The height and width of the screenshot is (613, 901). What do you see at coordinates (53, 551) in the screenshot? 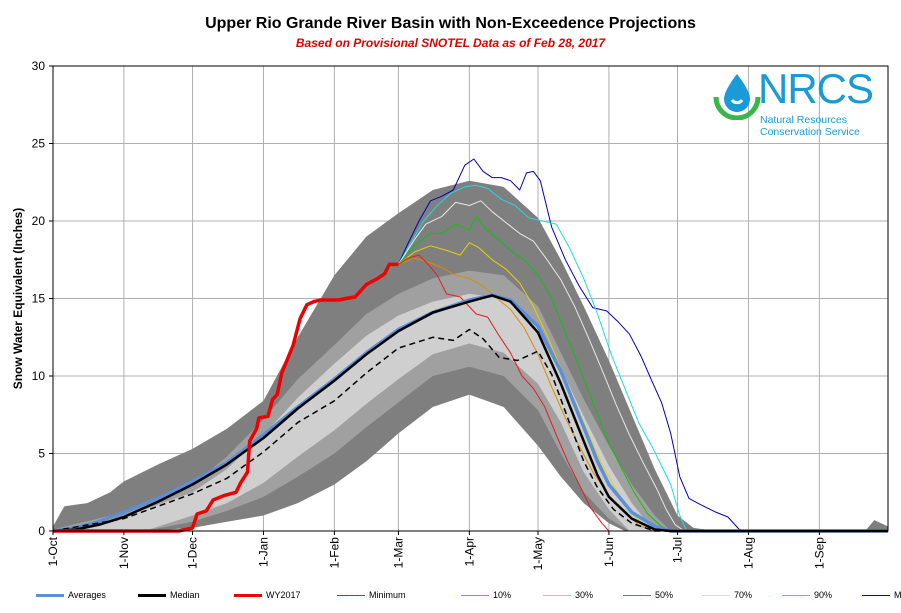
I see `x-tick-label: 1-Oct` at bounding box center [53, 551].